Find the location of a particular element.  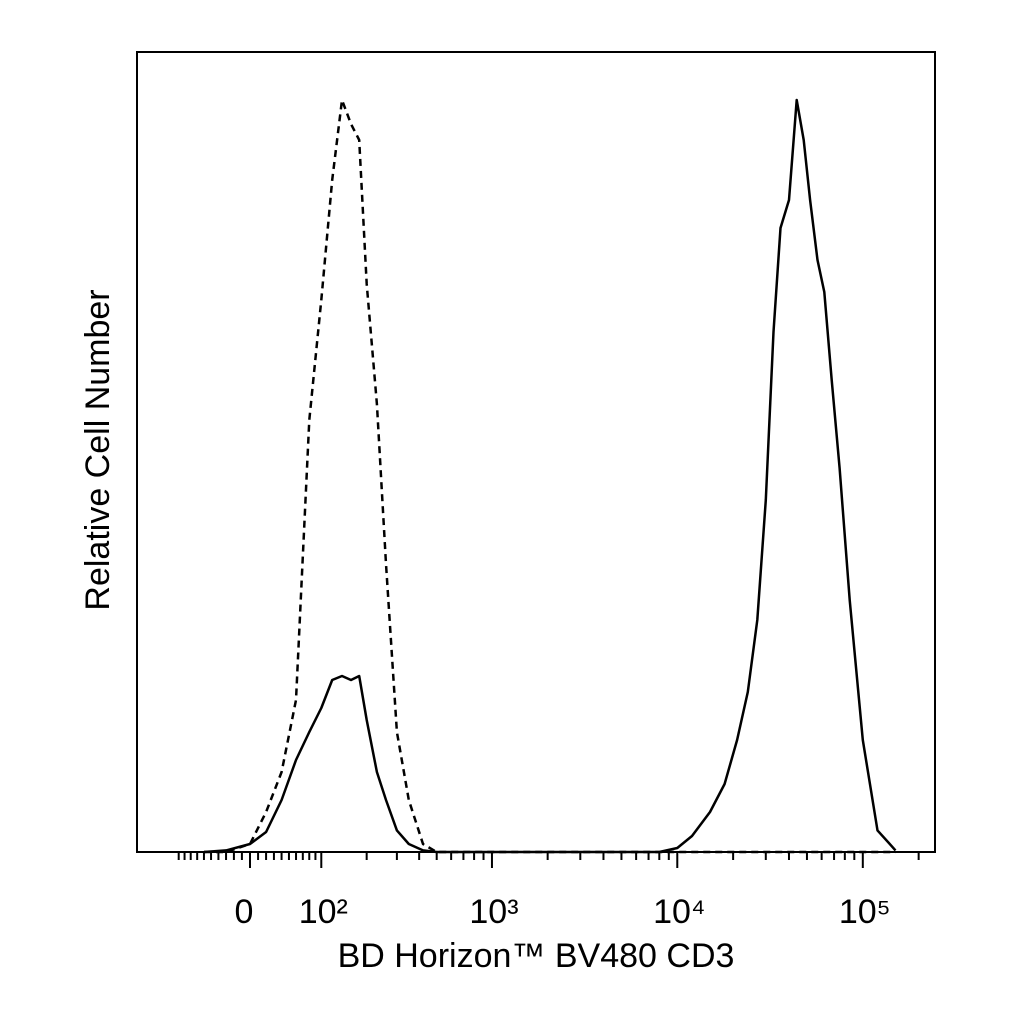

x-tick-label: 0 is located at coordinates (244, 912).